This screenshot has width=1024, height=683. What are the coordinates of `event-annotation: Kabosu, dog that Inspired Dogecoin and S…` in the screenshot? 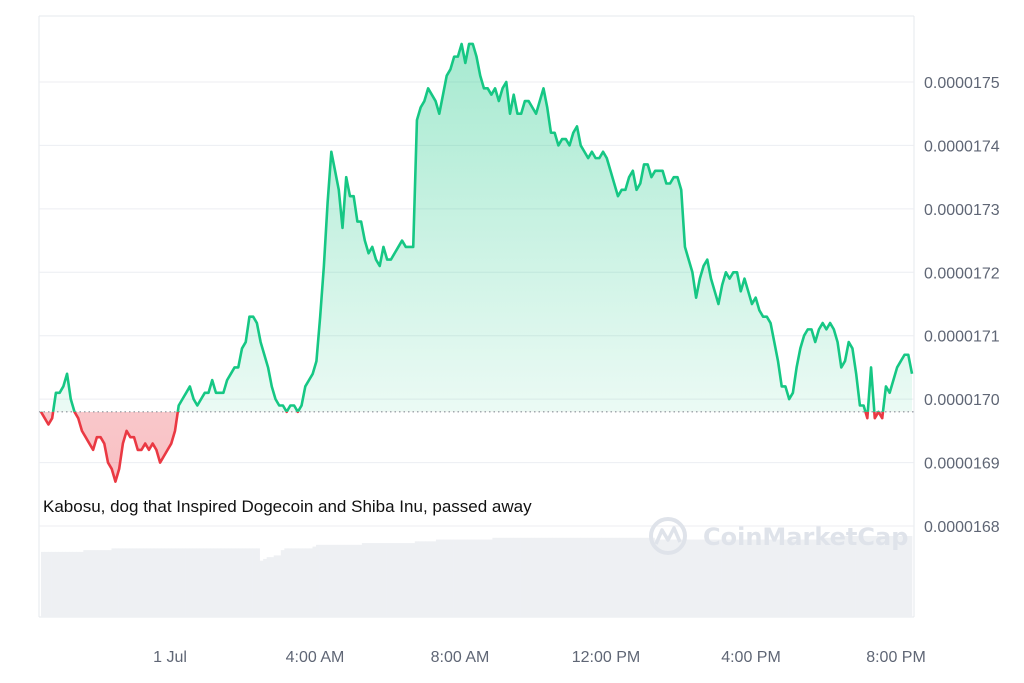 It's located at (287, 506).